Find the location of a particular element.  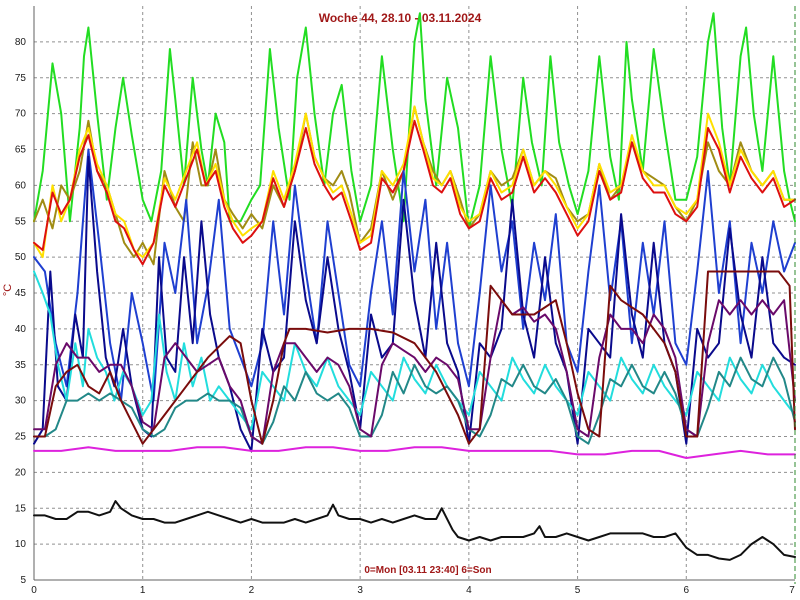

y-axis-label: °C is located at coordinates (8, 290).